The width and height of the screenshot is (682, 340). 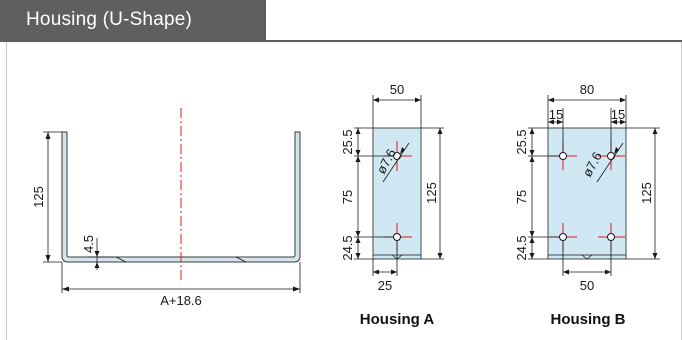 What do you see at coordinates (556, 114) in the screenshot?
I see `left-margin-label: 15` at bounding box center [556, 114].